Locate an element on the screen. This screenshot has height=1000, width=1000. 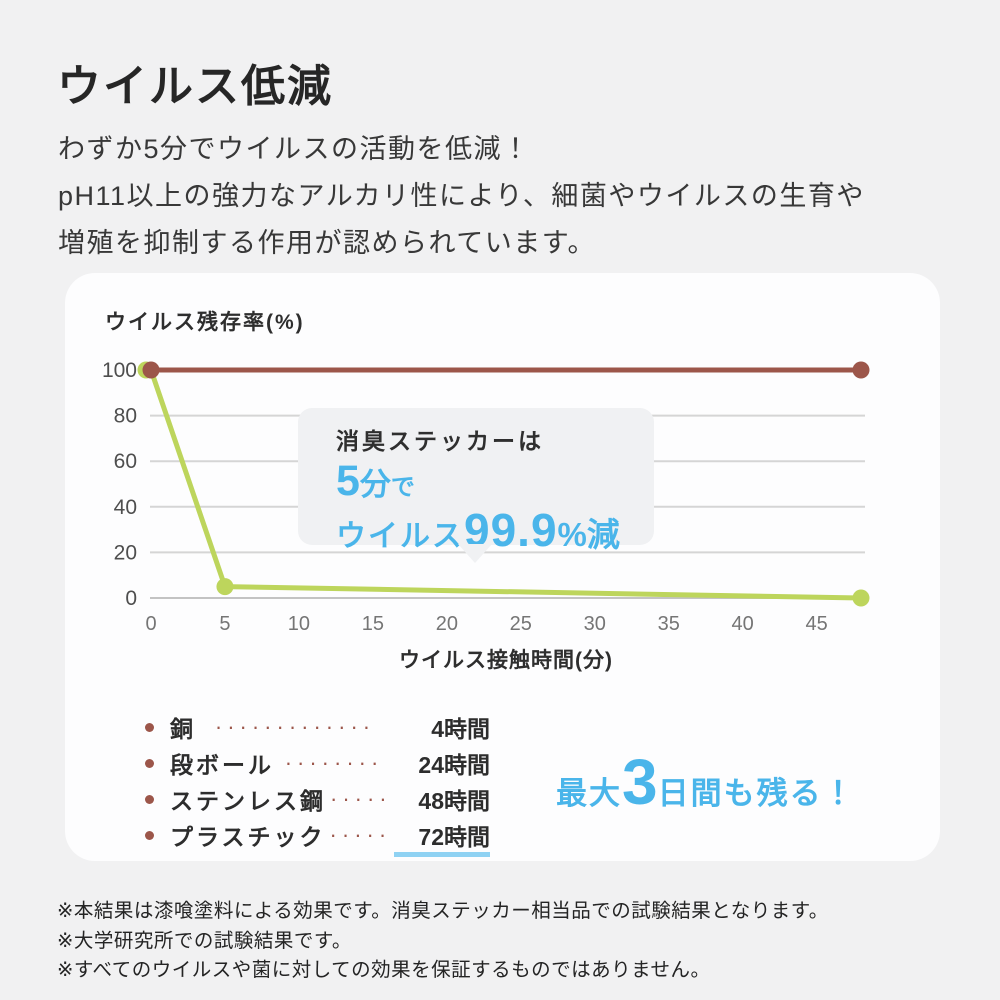
callout-heading: 消臭ステッカーは is located at coordinates (440, 441).